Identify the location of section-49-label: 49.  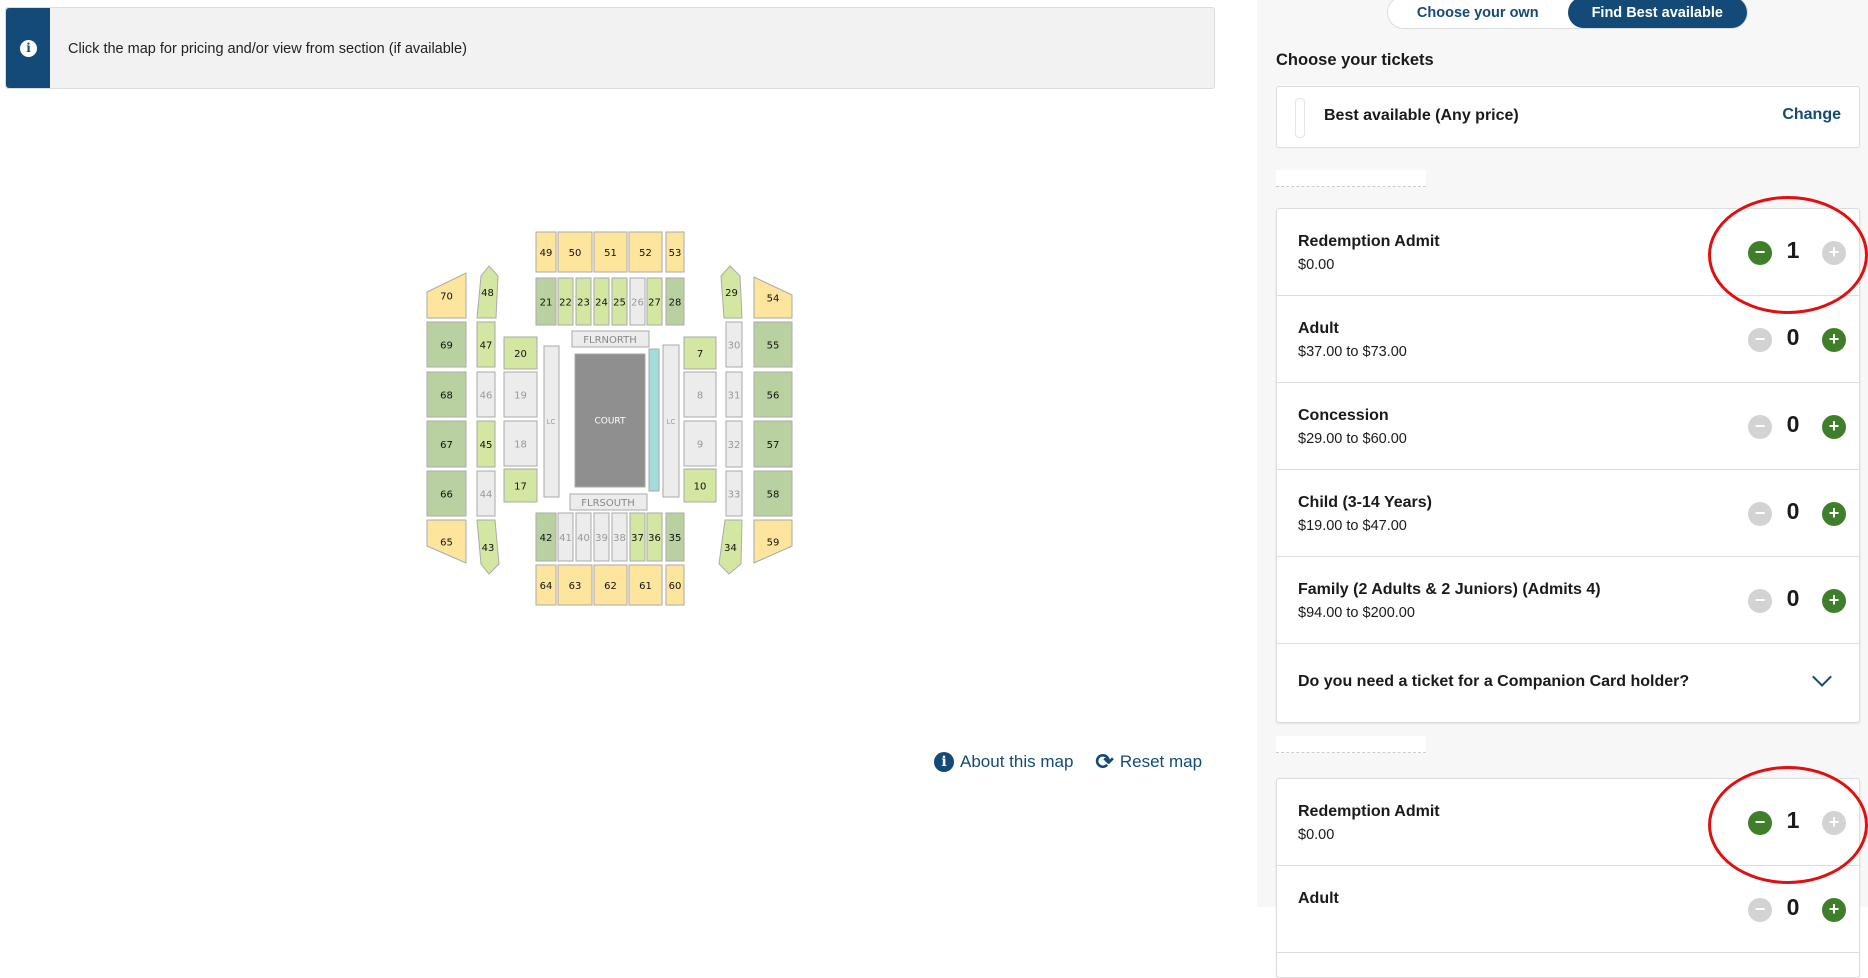
(546, 253).